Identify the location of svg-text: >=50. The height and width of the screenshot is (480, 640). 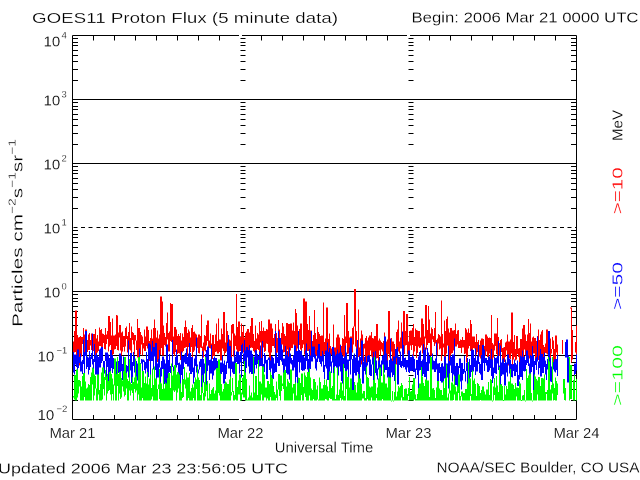
(618, 286).